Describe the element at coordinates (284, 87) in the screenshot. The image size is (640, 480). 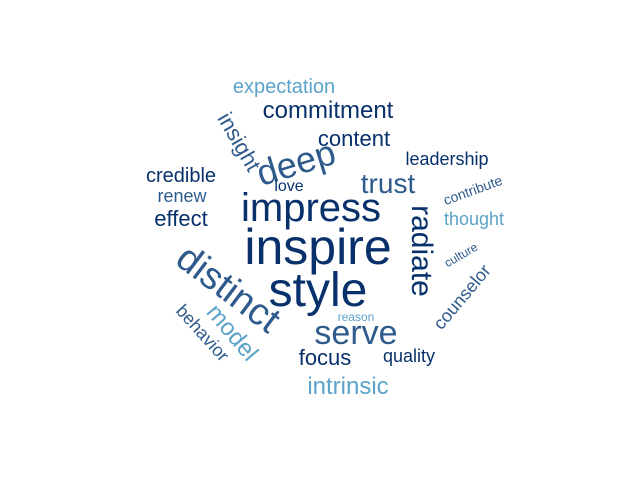
I see `word-expectation: expectation` at that location.